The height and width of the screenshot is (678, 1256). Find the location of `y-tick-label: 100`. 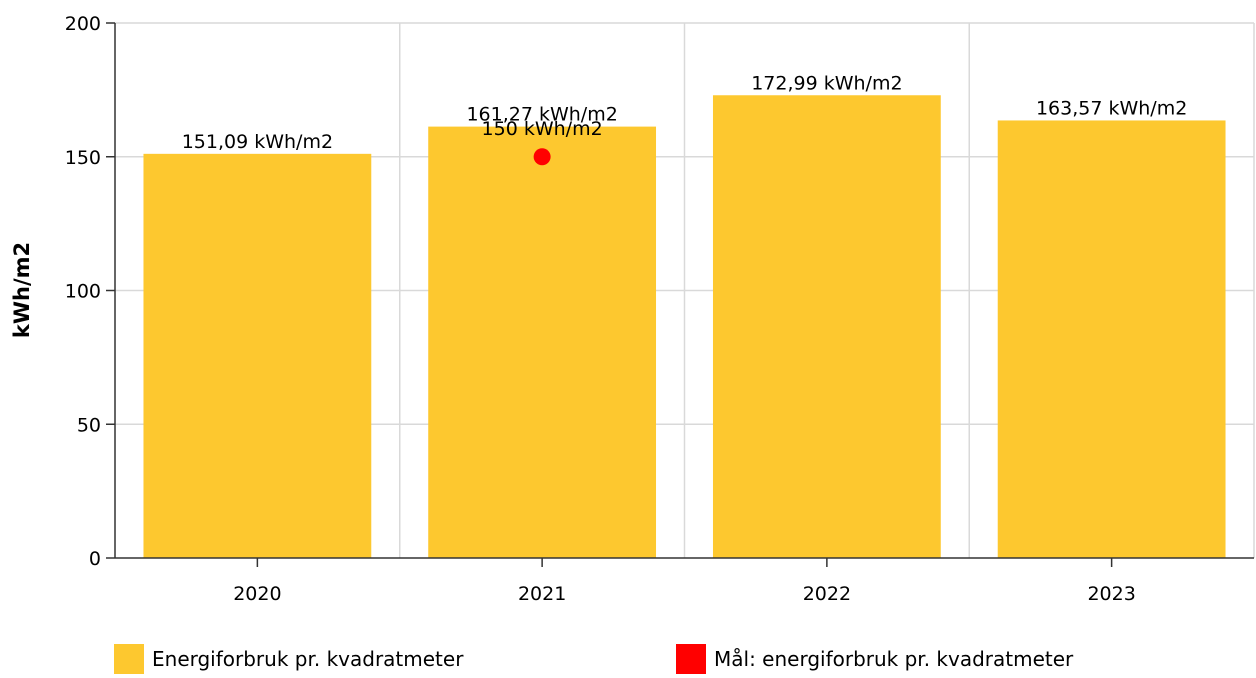

y-tick-label: 100 is located at coordinates (83, 292).